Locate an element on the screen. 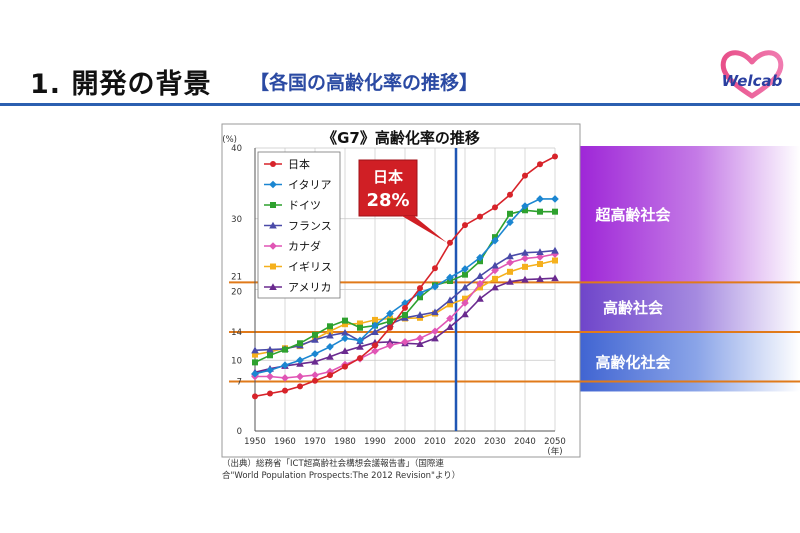 Image resolution: width=800 pixels, height=533 pixels. x-tick-label: 2020 is located at coordinates (465, 442).